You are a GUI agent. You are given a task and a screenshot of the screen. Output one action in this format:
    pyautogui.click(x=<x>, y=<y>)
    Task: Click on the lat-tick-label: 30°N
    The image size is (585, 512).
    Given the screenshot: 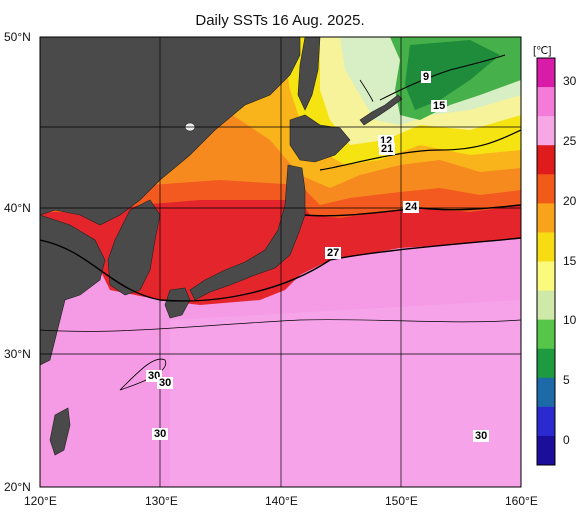 What is the action you would take?
    pyautogui.click(x=17, y=354)
    